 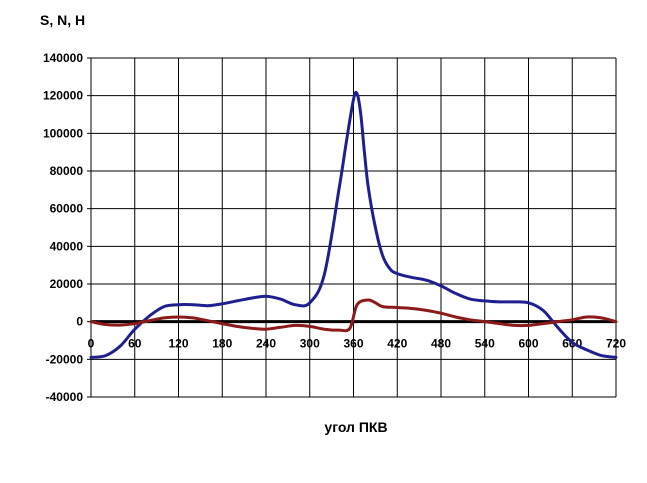 What do you see at coordinates (178, 344) in the screenshot?
I see `x-tick-label: 120` at bounding box center [178, 344].